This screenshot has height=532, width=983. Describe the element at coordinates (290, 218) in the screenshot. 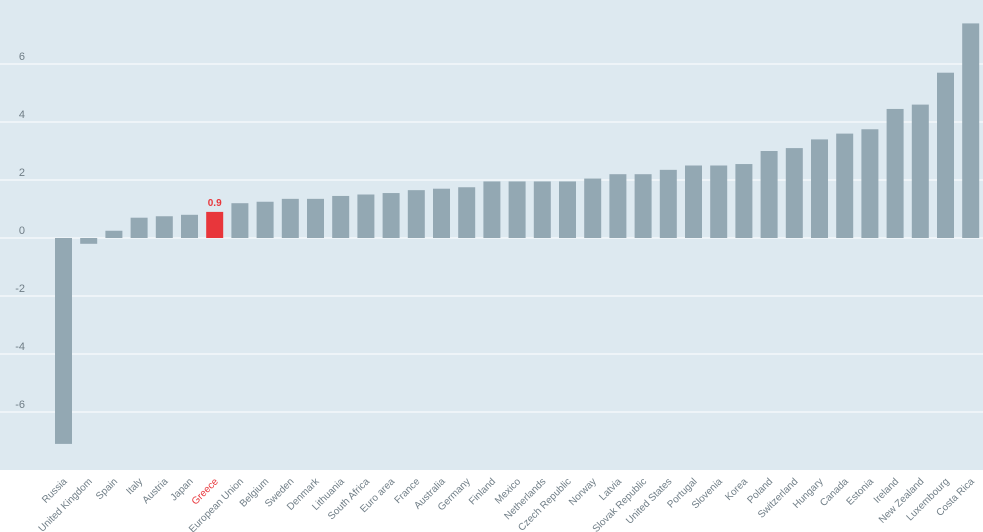

I see `bar-sweden` at that location.